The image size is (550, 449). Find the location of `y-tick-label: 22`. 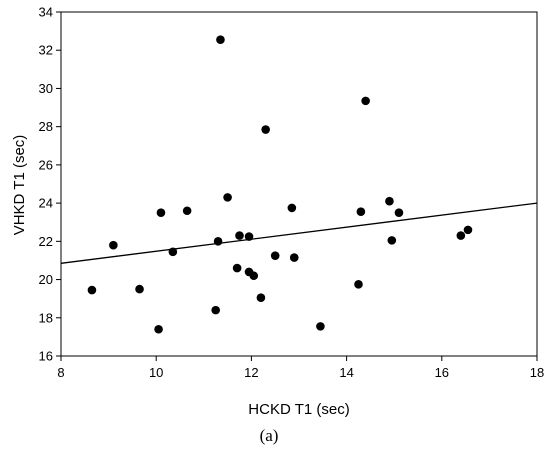

y-tick-label: 22 is located at coordinates (46, 241).